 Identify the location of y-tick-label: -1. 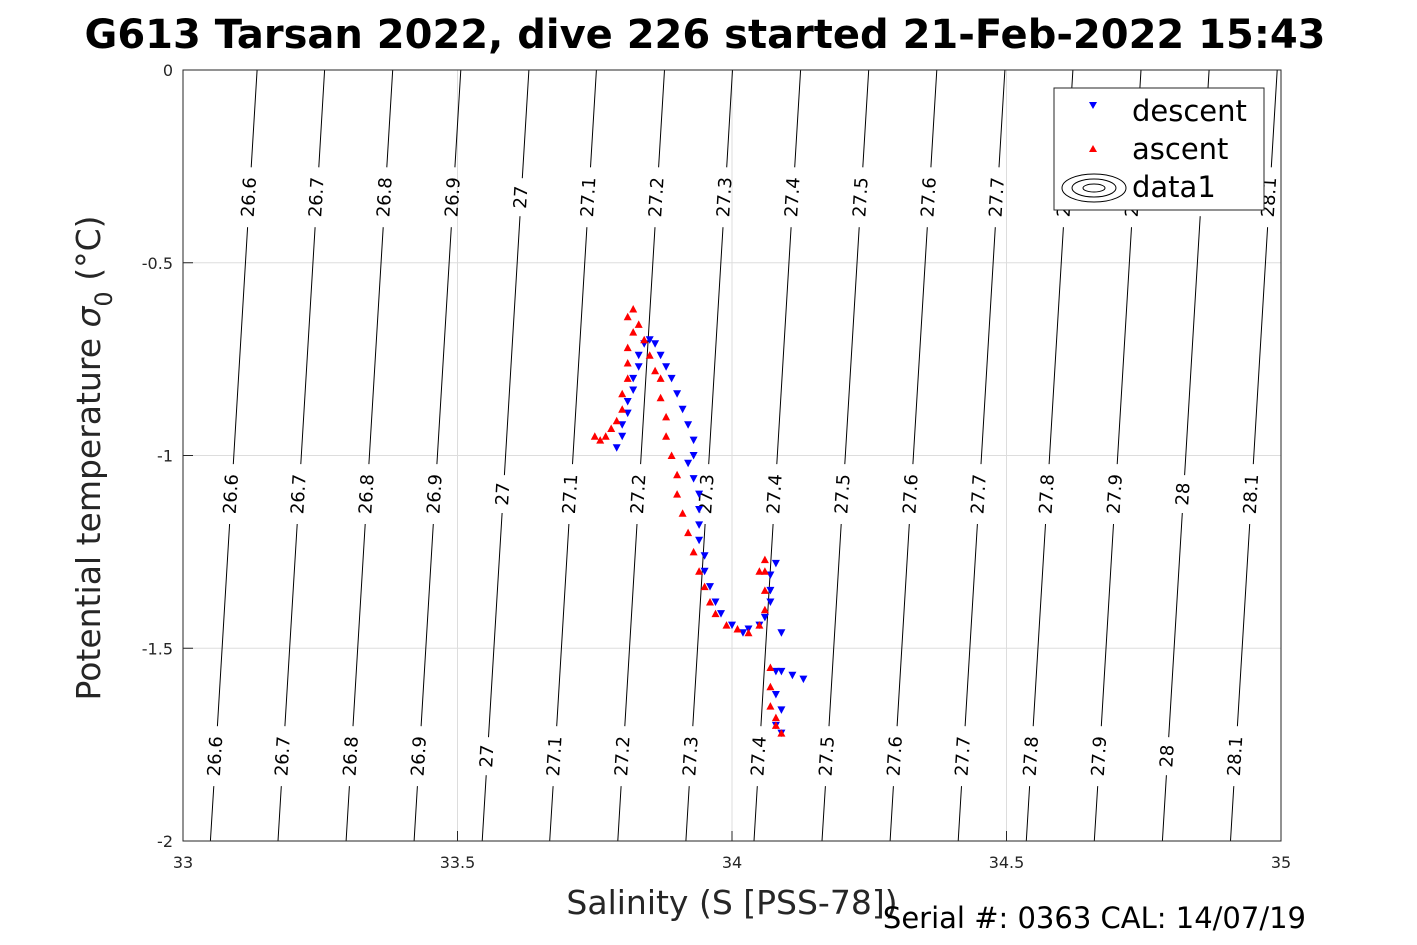
(165, 456).